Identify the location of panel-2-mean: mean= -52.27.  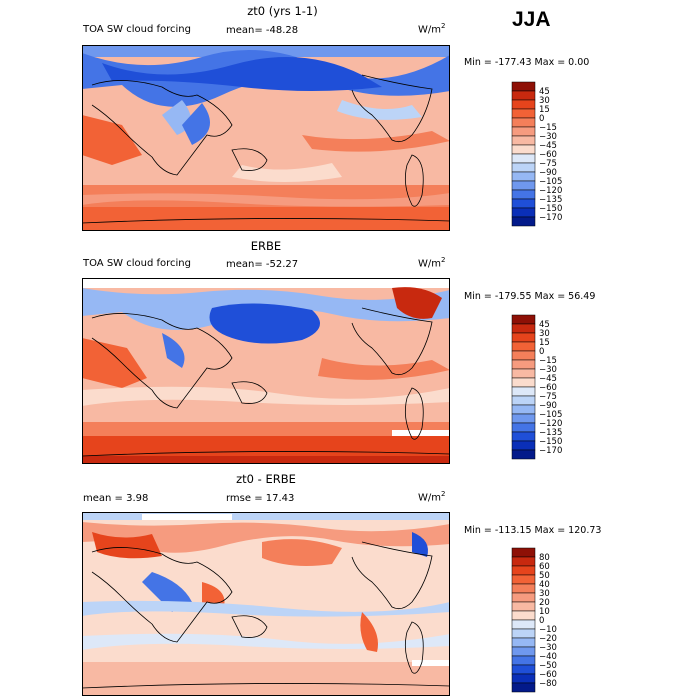
(262, 264).